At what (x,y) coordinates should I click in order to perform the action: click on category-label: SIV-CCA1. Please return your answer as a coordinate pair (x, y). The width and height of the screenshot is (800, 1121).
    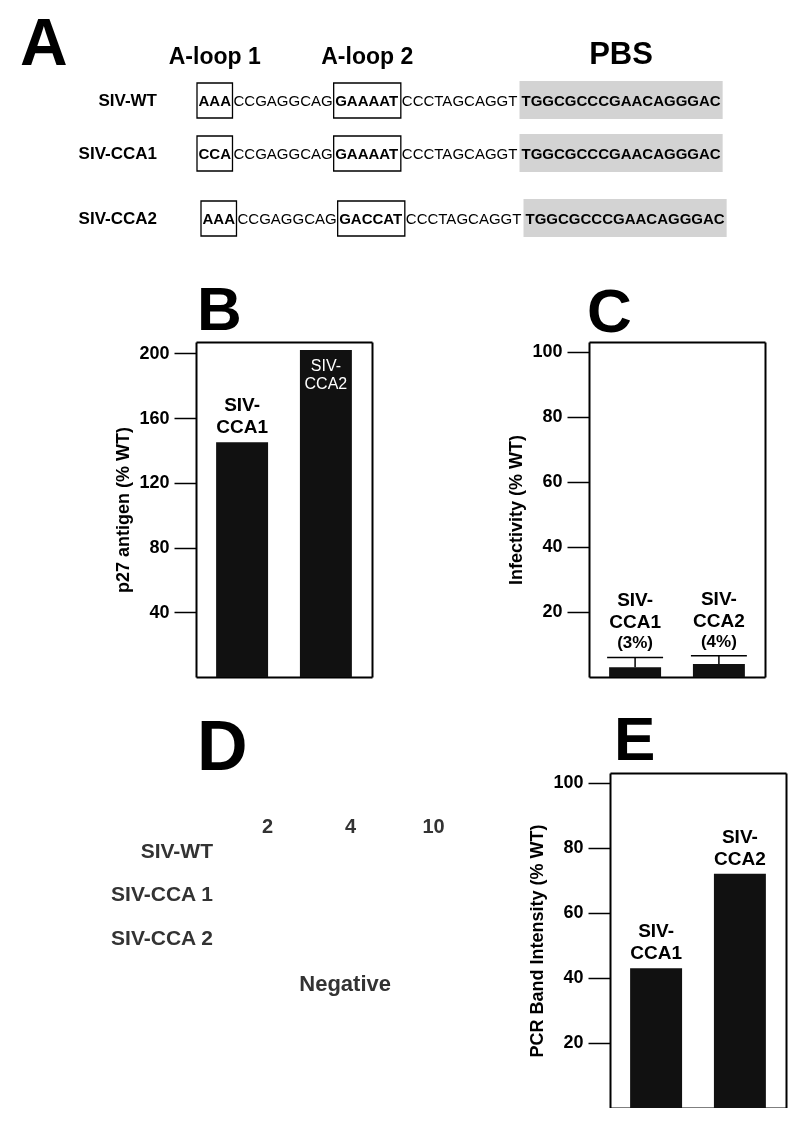
    Looking at the image, I should click on (635, 611).